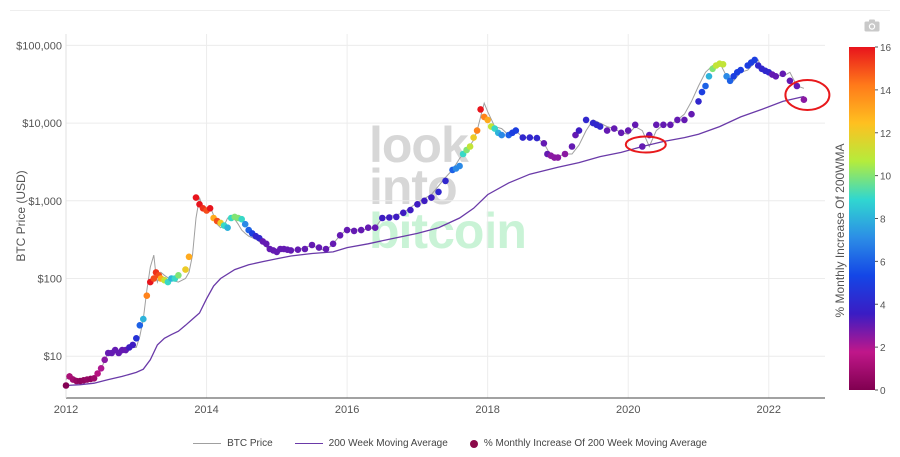 This screenshot has height=457, width=900. What do you see at coordinates (769, 410) in the screenshot?
I see `x-tick-label: 2022` at bounding box center [769, 410].